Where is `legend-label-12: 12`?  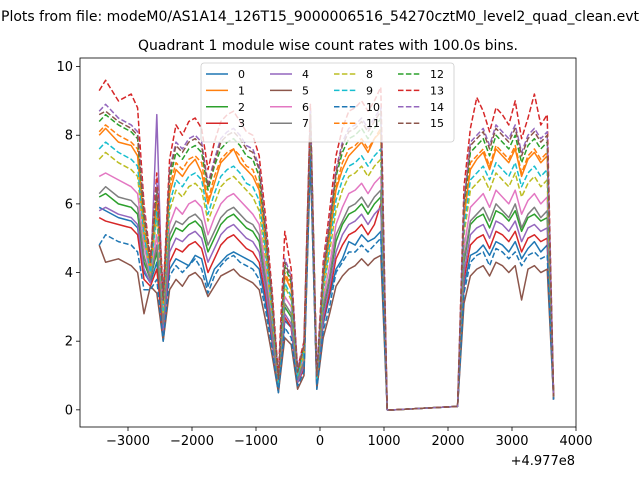
legend-label-12: 12 is located at coordinates (437, 74).